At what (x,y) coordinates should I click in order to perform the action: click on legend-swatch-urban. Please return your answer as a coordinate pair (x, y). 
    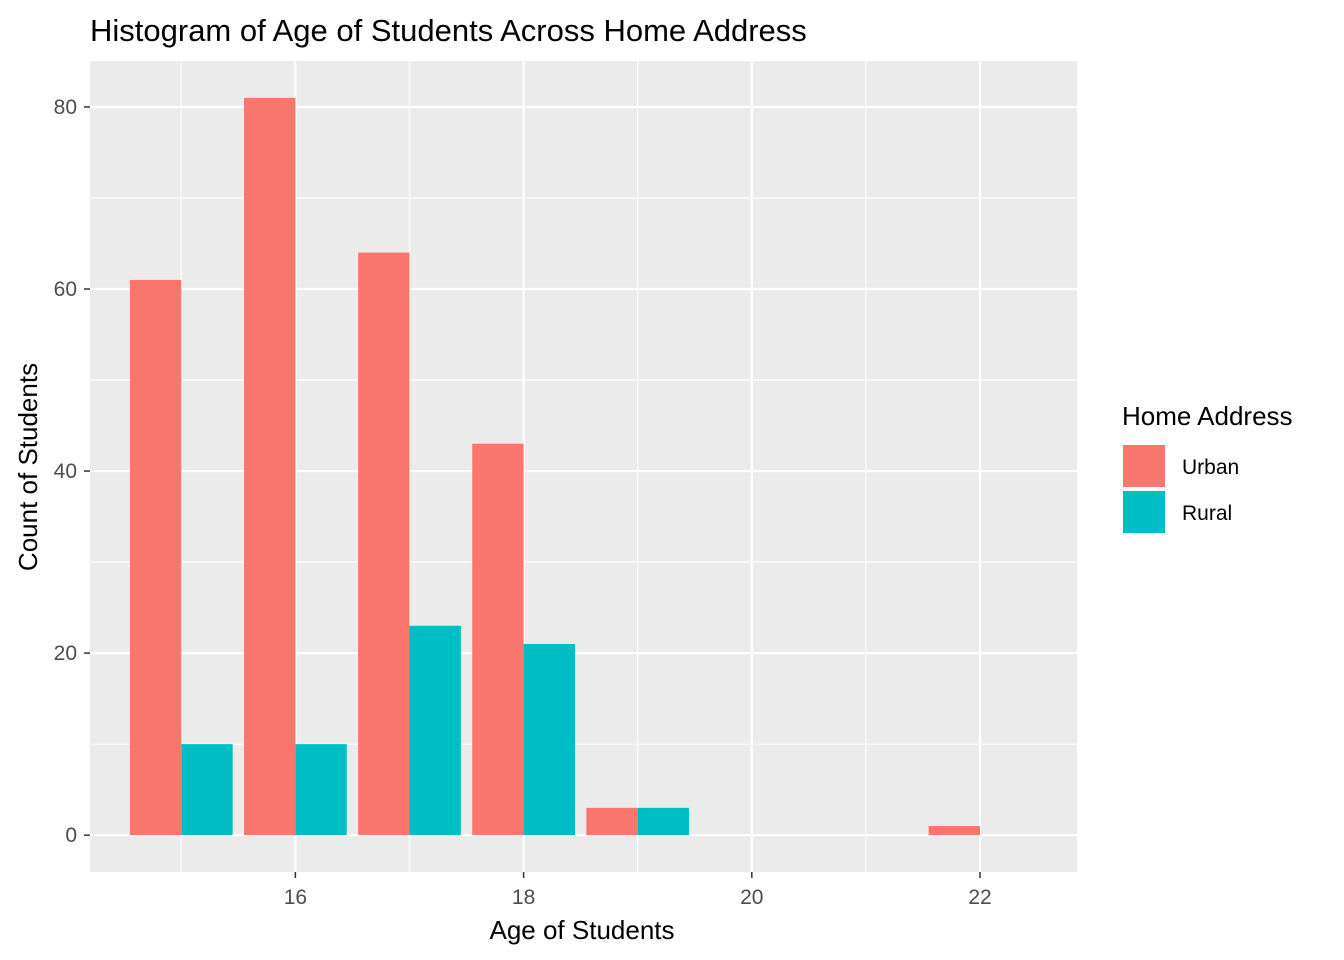
    Looking at the image, I should click on (1144, 466).